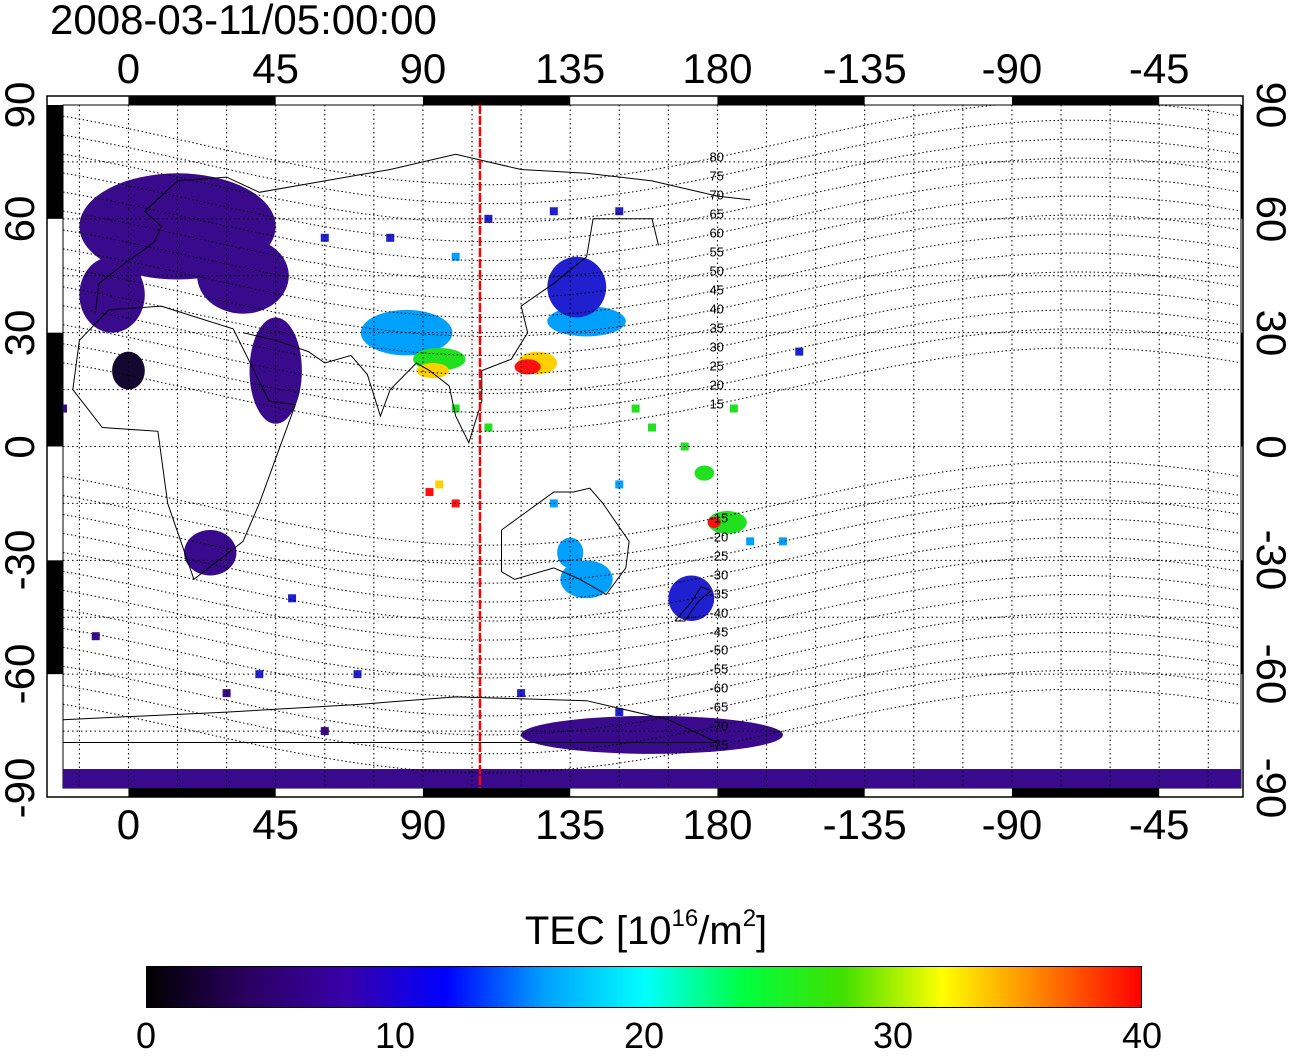 The width and height of the screenshot is (1292, 1057). I want to click on contour-label: 70, so click(716, 195).